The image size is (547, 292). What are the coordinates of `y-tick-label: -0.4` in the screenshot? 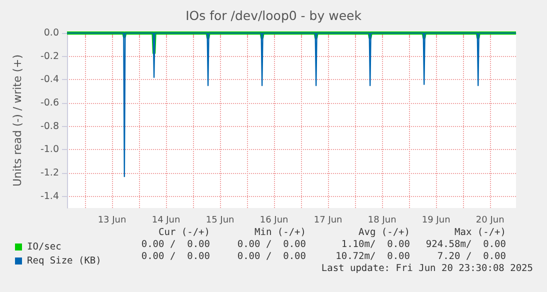 It's located at (49, 80).